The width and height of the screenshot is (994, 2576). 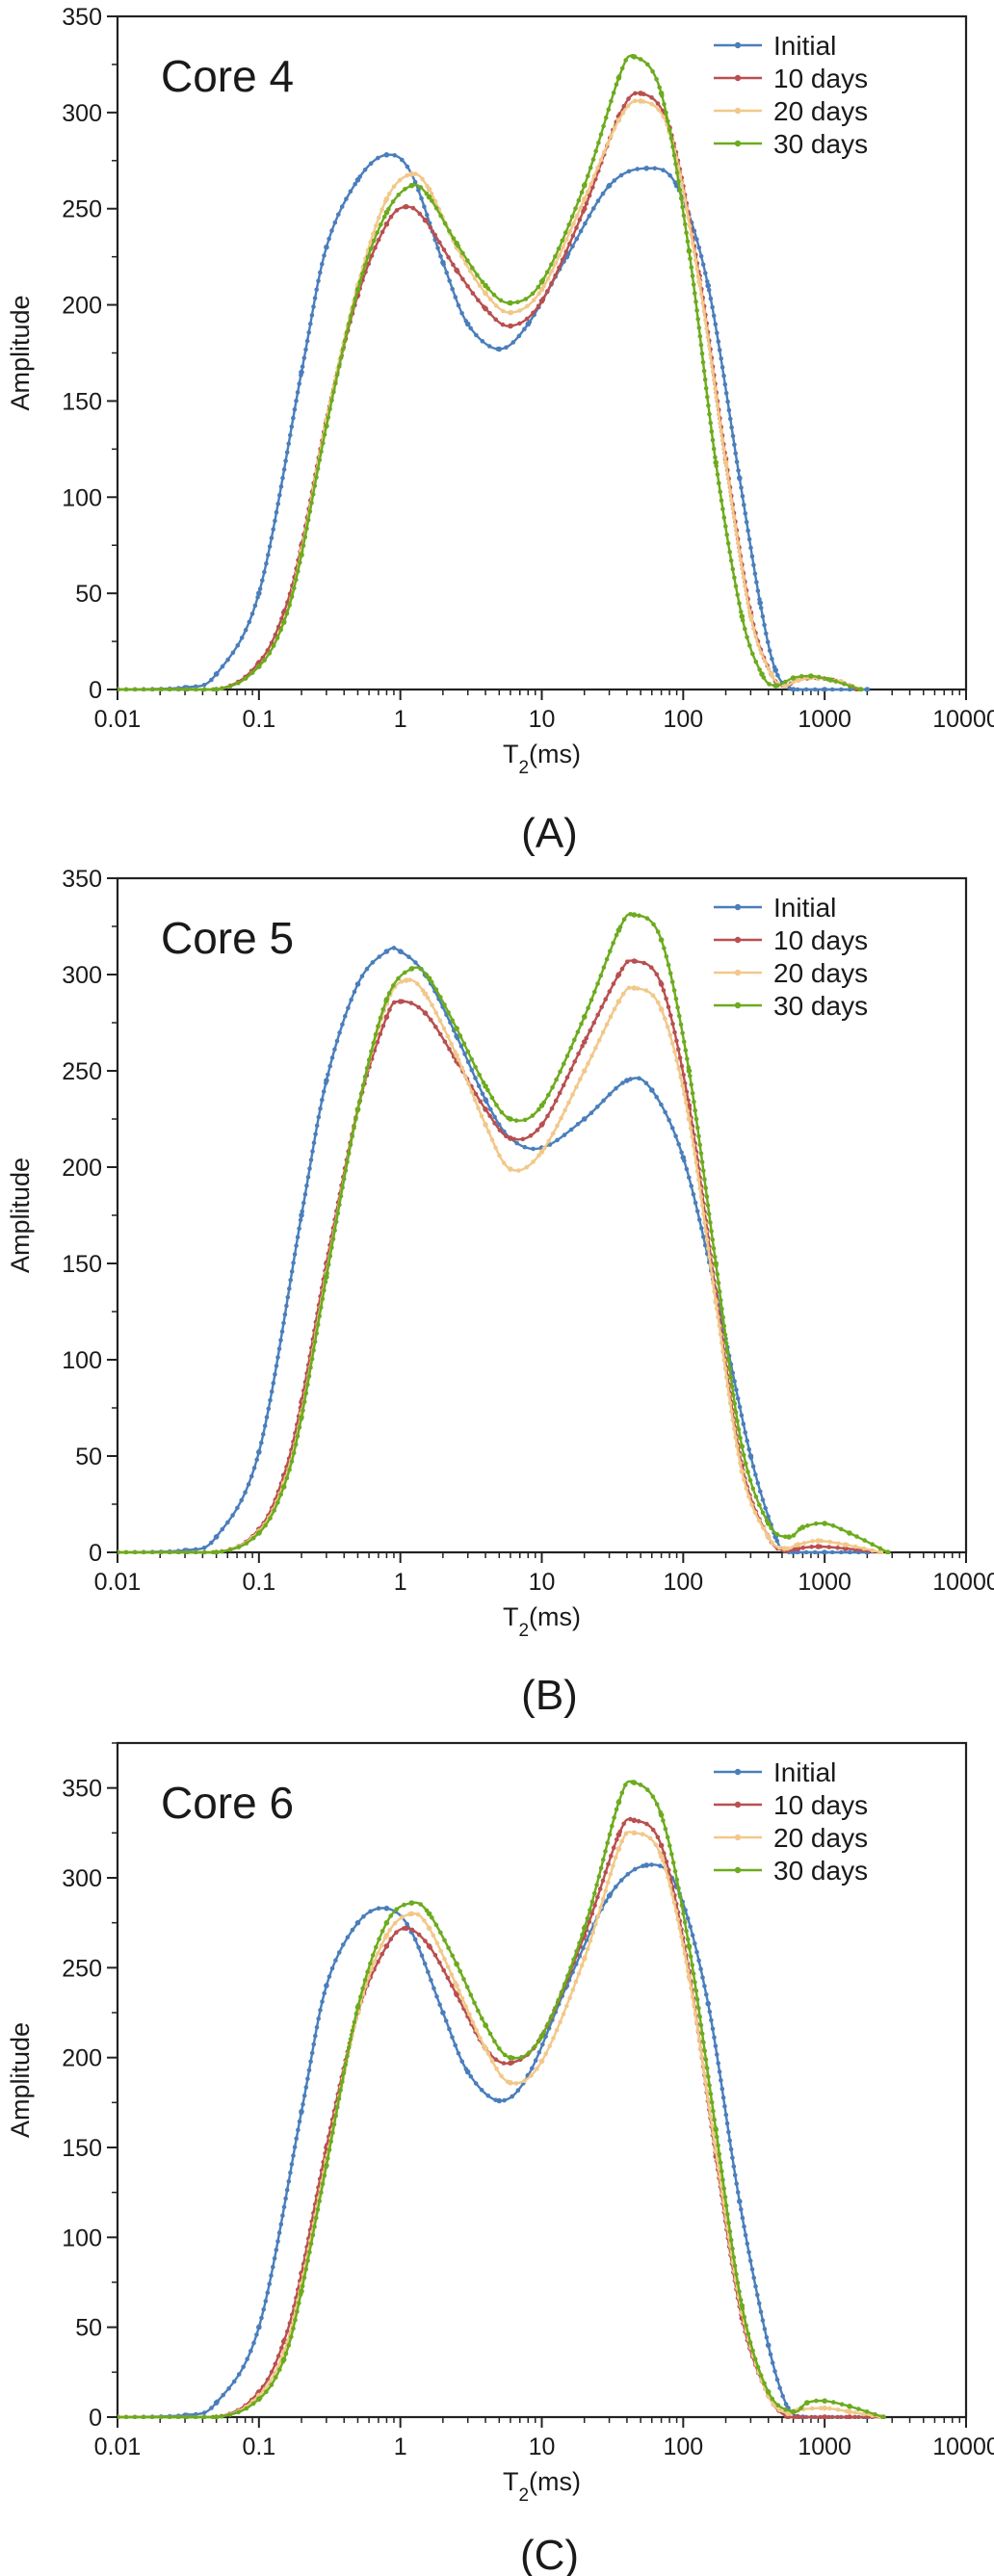 I want to click on legend-label: 30 days, so click(x=820, y=1006).